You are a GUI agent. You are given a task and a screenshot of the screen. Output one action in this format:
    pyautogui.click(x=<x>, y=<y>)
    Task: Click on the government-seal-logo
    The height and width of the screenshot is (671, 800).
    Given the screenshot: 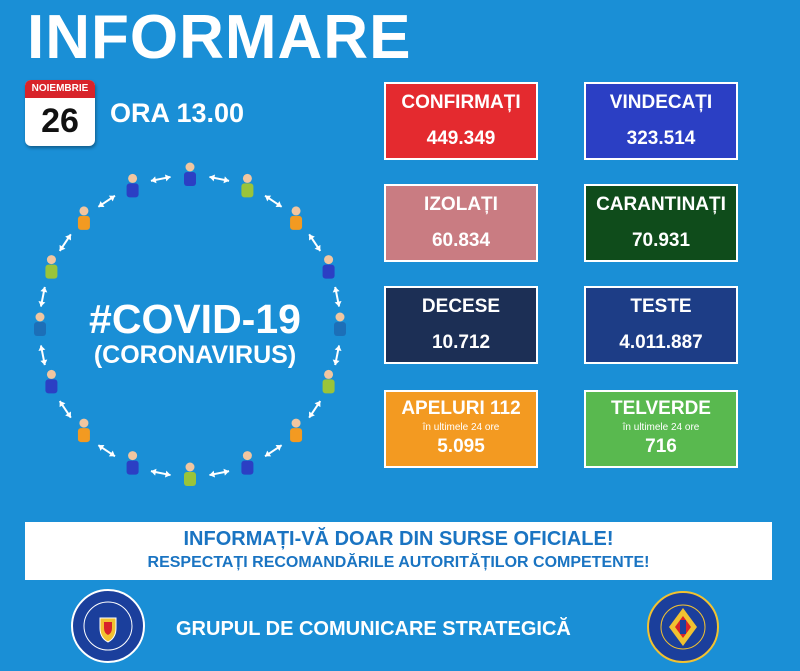 What is the action you would take?
    pyautogui.click(x=108, y=626)
    